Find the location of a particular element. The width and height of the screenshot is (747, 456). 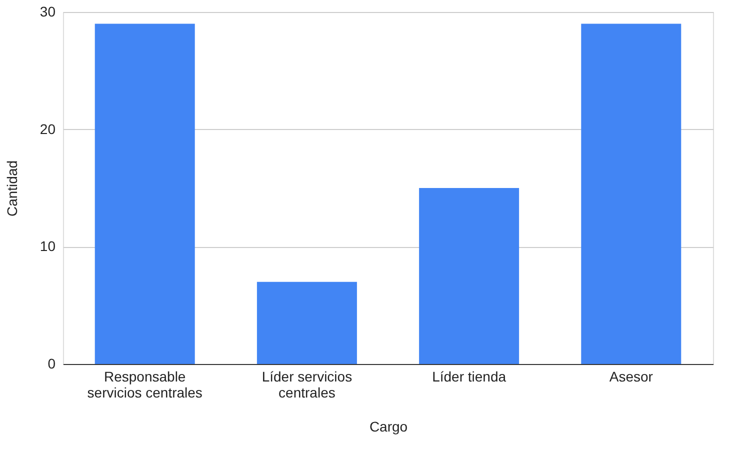

y-tick-label: 30 is located at coordinates (48, 12).